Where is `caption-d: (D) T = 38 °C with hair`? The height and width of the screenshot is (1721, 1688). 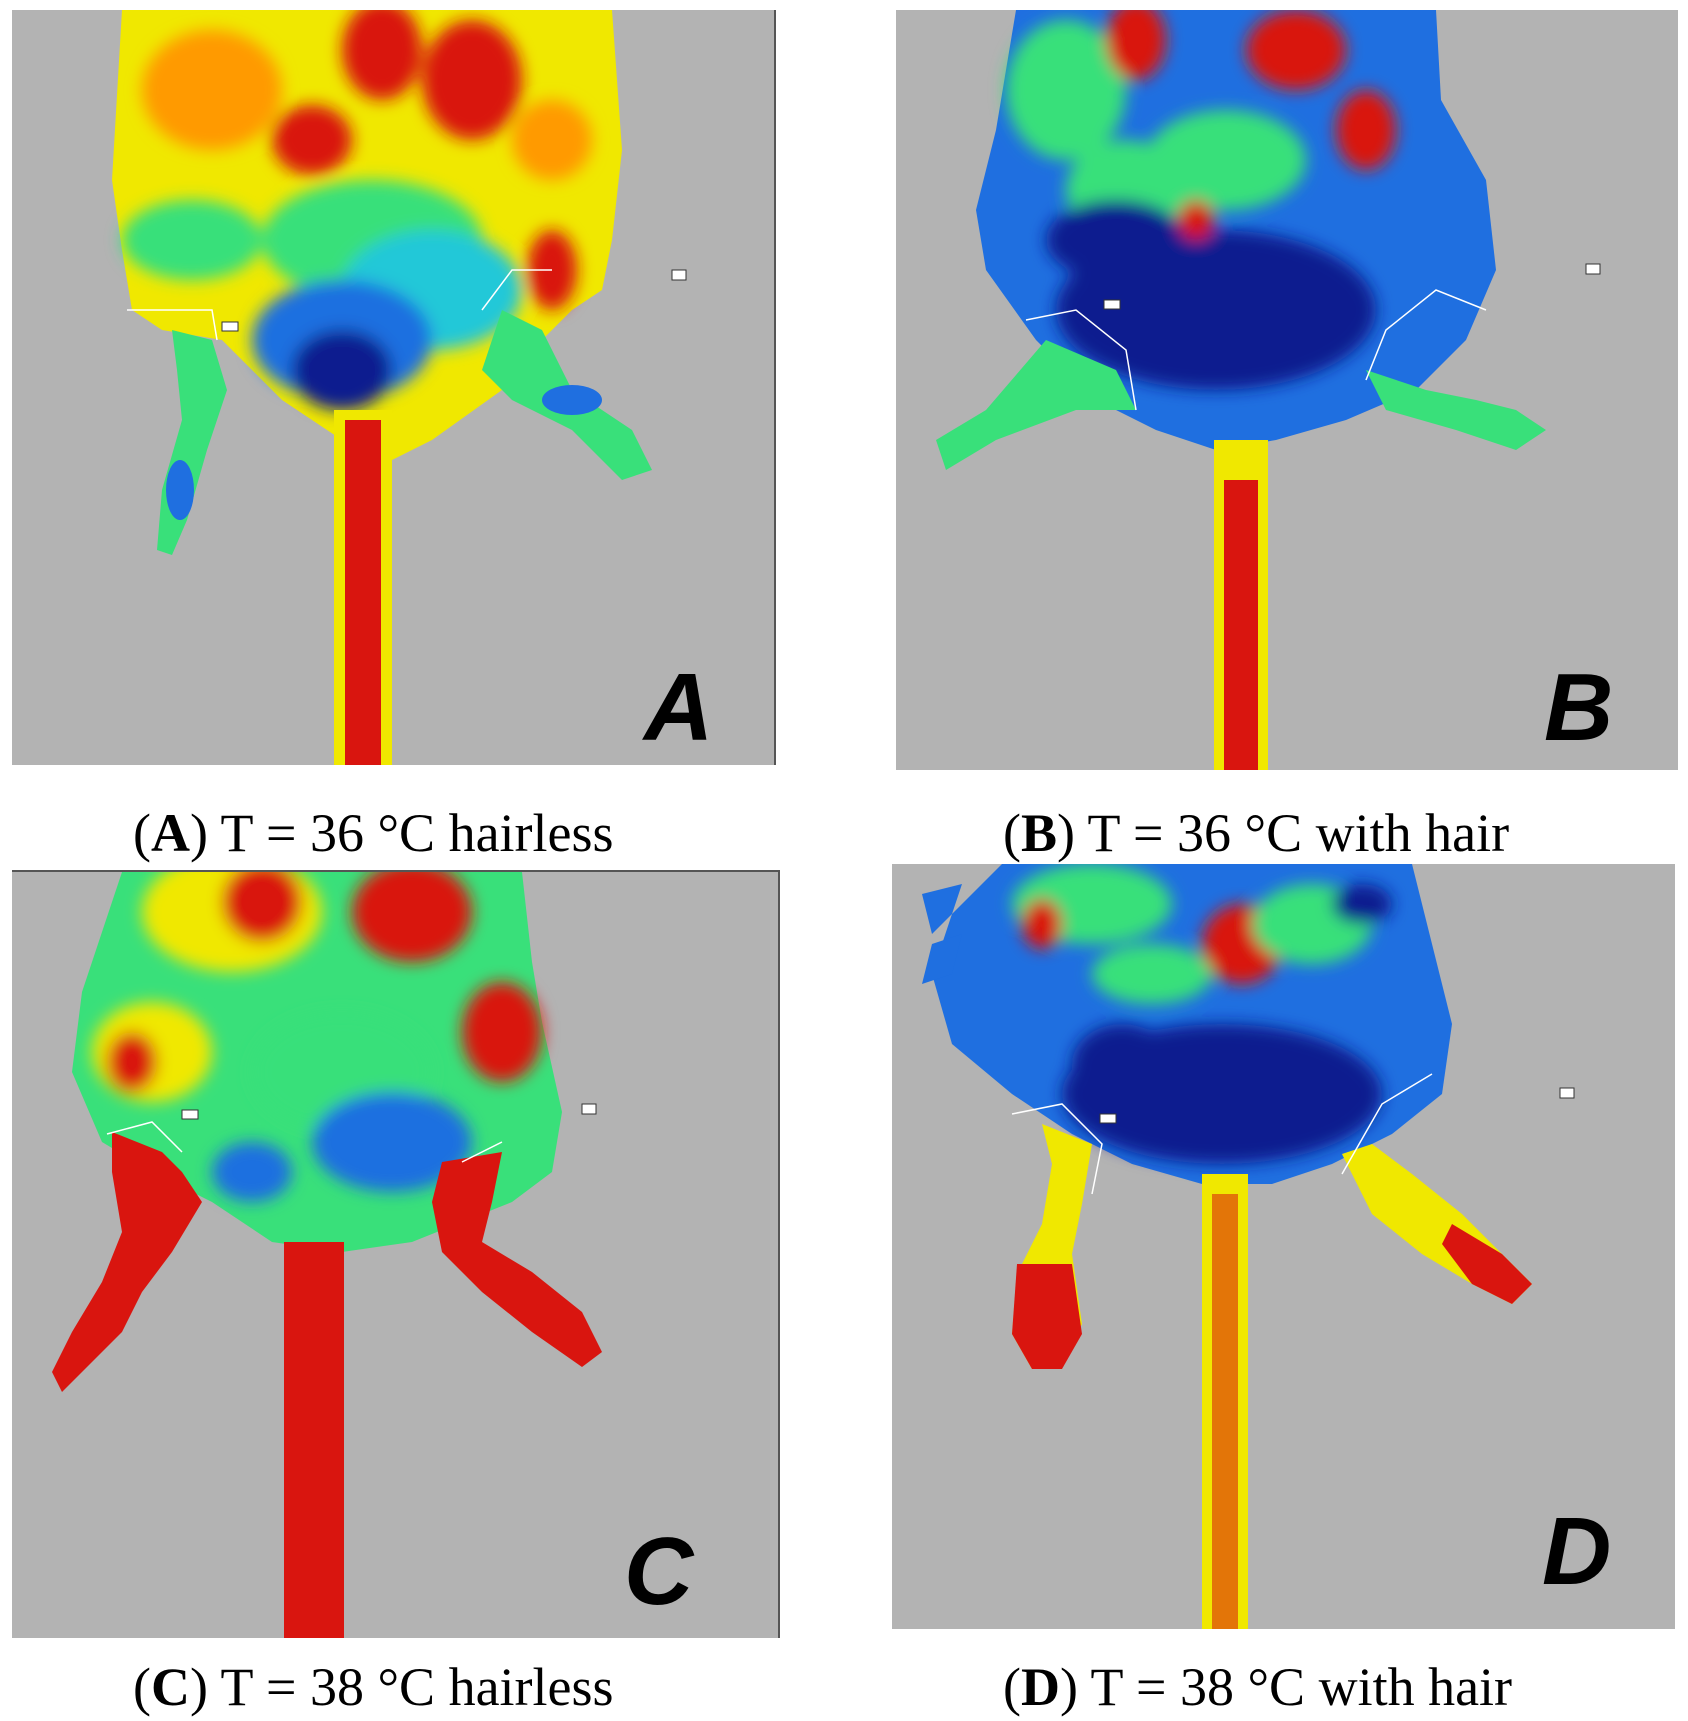 caption-d: (D) T = 38 °C with hair is located at coordinates (1258, 1687).